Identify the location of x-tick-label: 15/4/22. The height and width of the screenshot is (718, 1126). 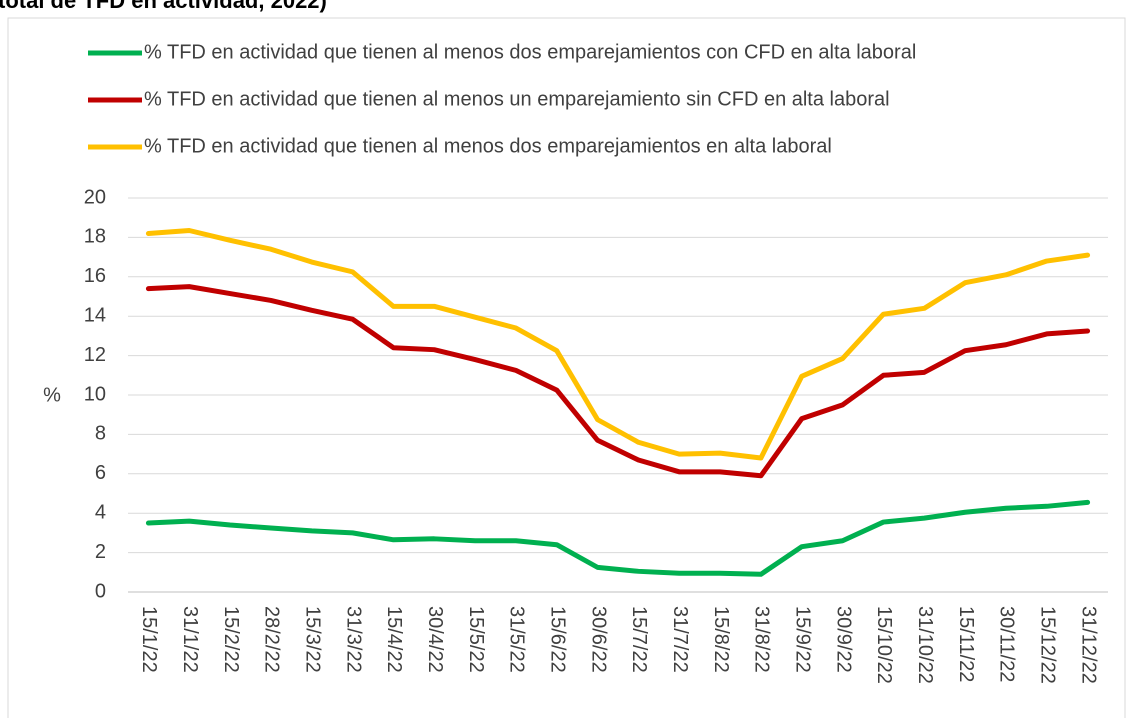
(394, 639).